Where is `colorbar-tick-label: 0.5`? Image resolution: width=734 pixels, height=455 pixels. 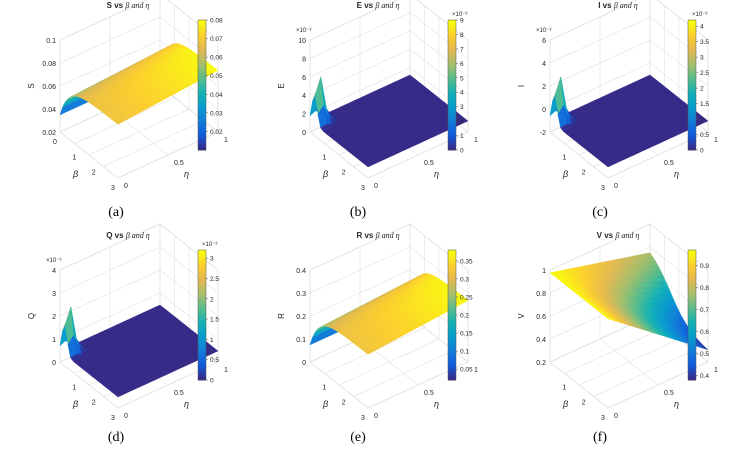 colorbar-tick-label: 0.5 is located at coordinates (704, 135).